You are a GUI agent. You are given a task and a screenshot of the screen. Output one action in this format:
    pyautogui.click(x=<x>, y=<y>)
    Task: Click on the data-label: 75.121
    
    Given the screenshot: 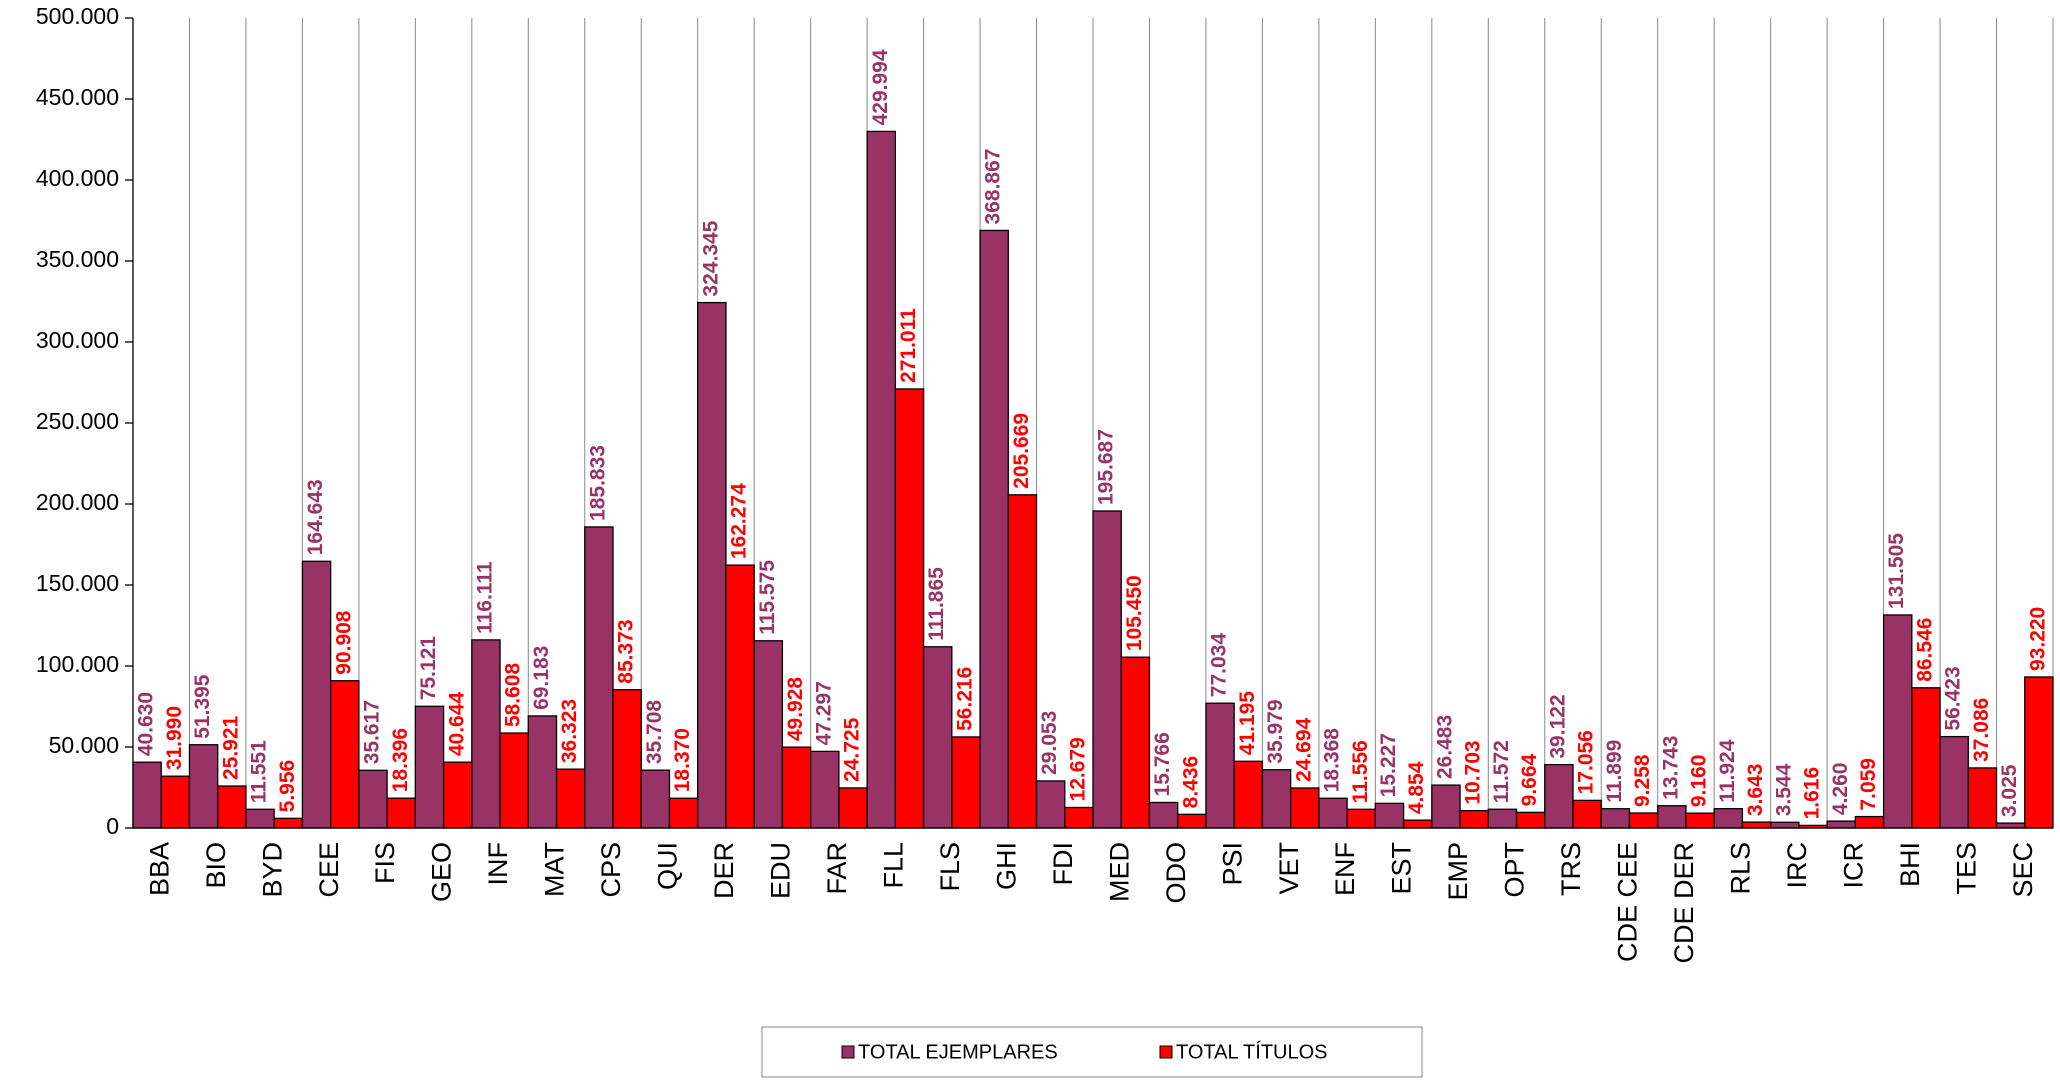 What is the action you would take?
    pyautogui.click(x=428, y=668)
    